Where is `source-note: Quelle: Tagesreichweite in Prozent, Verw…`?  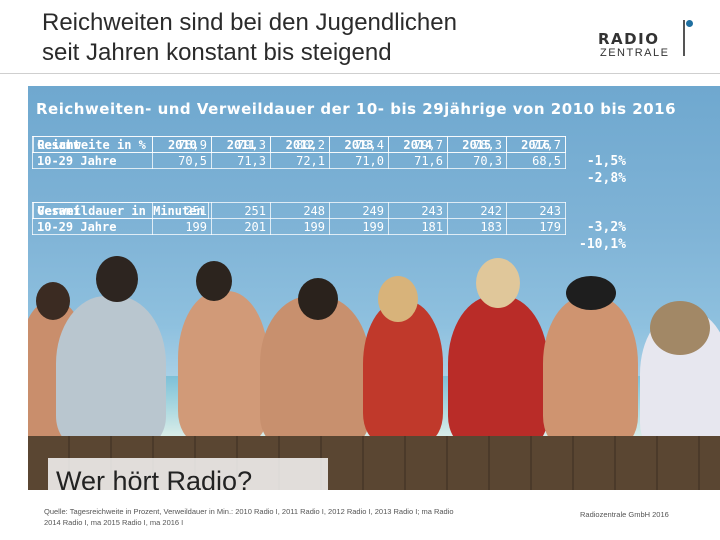 source-note: Quelle: Tagesreichweite in Prozent, Verw… is located at coordinates (249, 517).